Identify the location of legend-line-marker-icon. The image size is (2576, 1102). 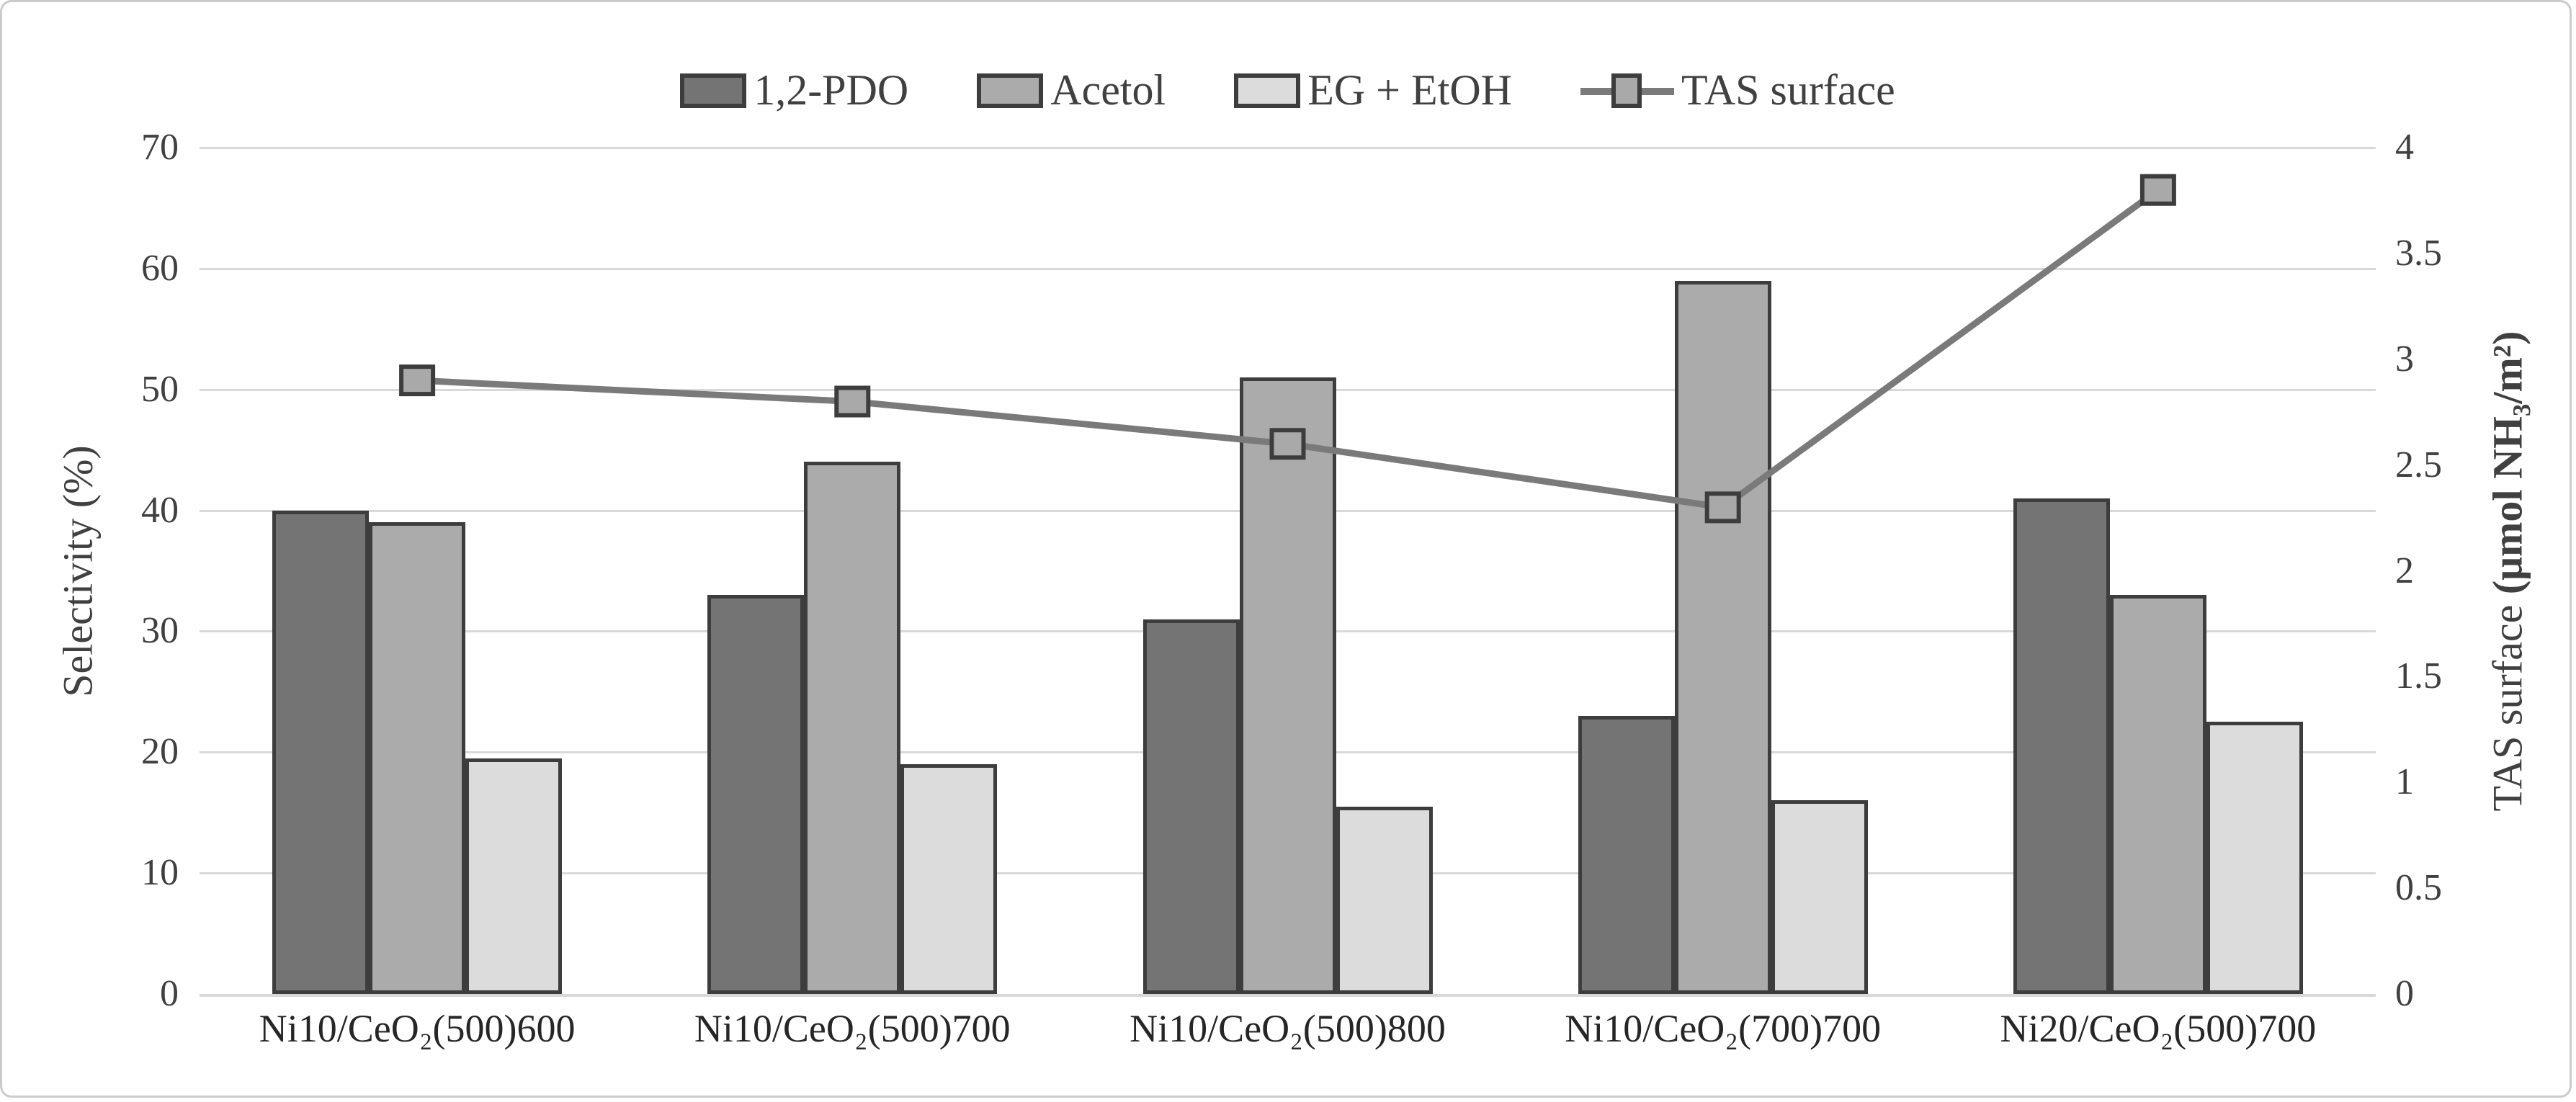
(1627, 90).